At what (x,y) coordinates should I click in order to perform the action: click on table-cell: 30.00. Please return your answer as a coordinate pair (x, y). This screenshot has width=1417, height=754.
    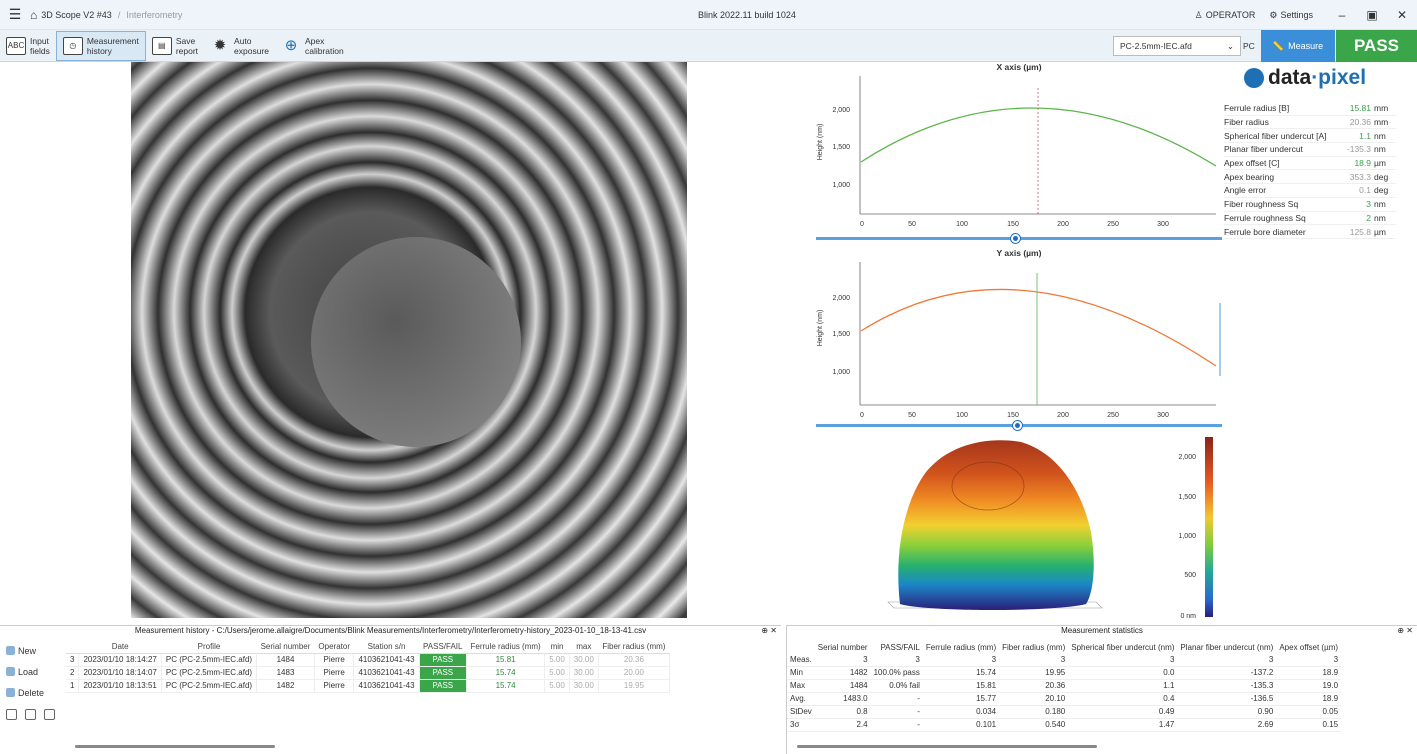
    Looking at the image, I should click on (584, 686).